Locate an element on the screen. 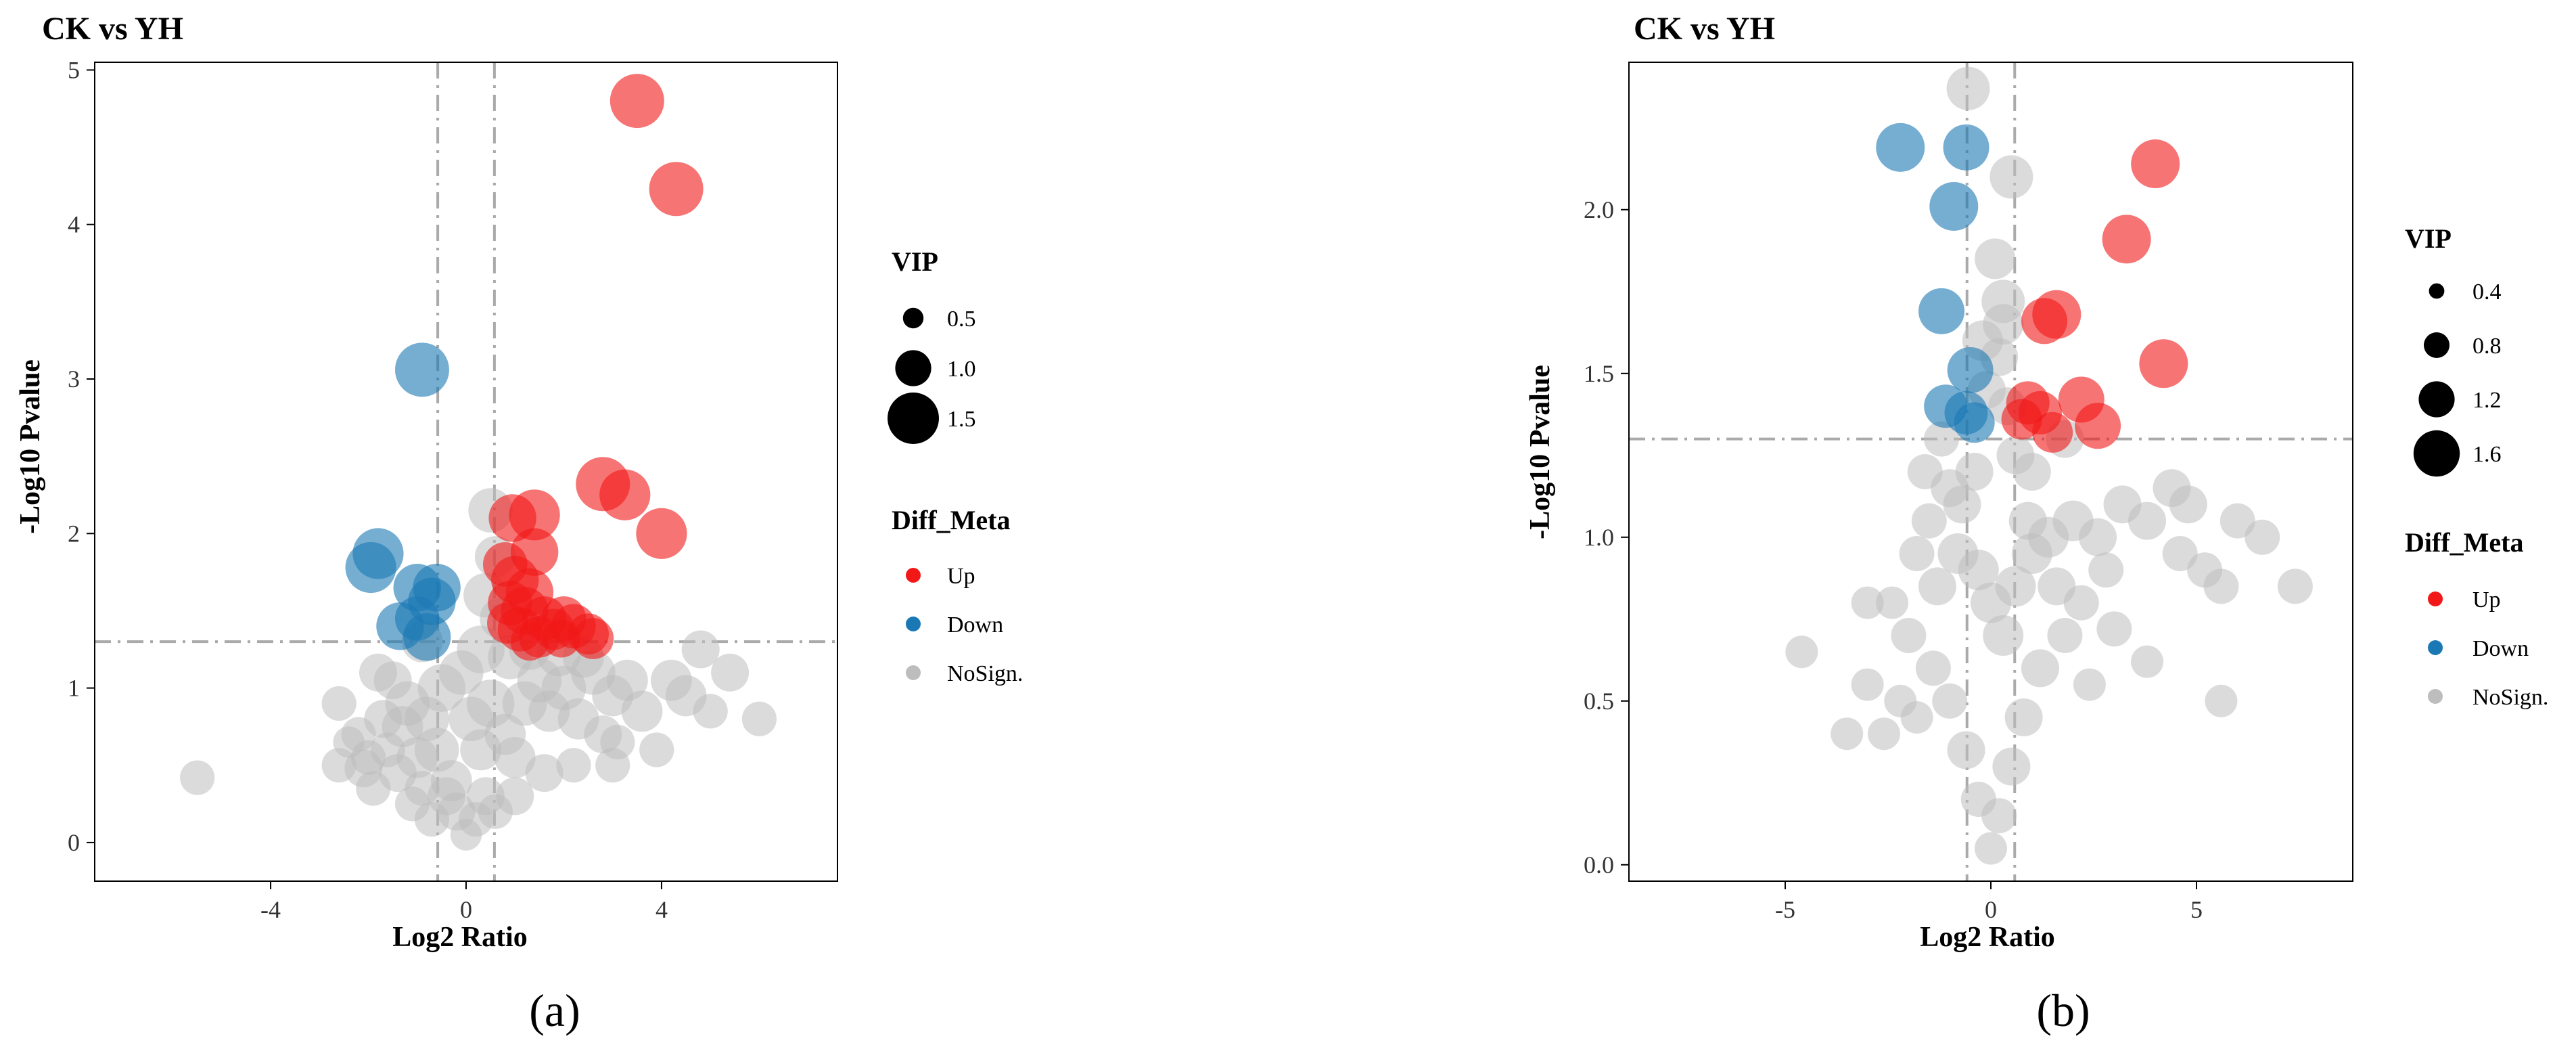 Image resolution: width=2576 pixels, height=1049 pixels. vip-legend-label: 1.2 is located at coordinates (2487, 400).